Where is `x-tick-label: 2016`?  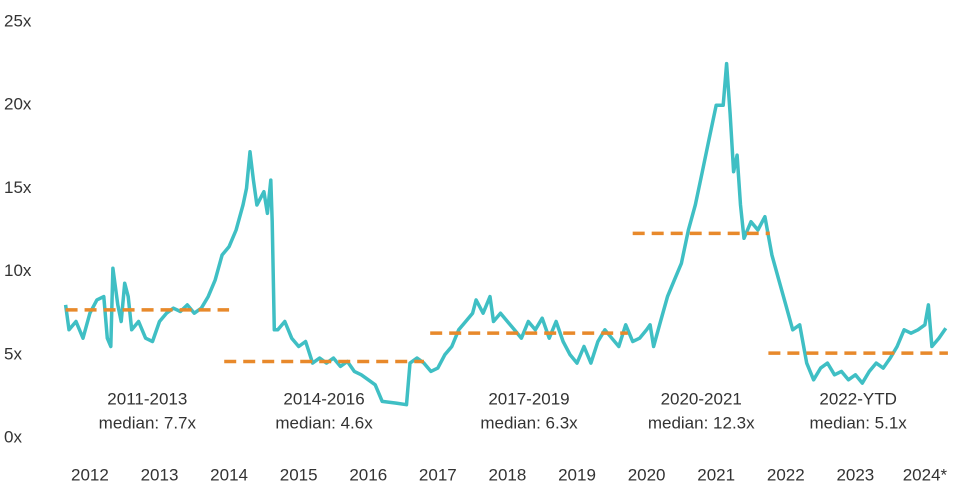
x-tick-label: 2016 is located at coordinates (368, 474).